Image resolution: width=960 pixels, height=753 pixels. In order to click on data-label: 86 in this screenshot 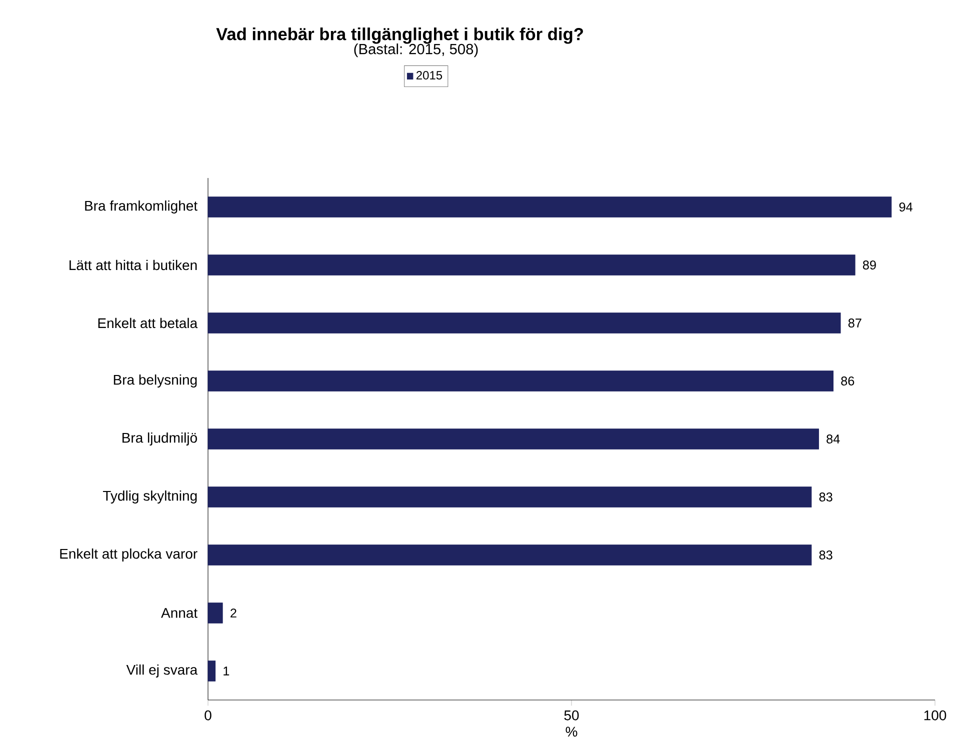, I will do `click(847, 381)`.